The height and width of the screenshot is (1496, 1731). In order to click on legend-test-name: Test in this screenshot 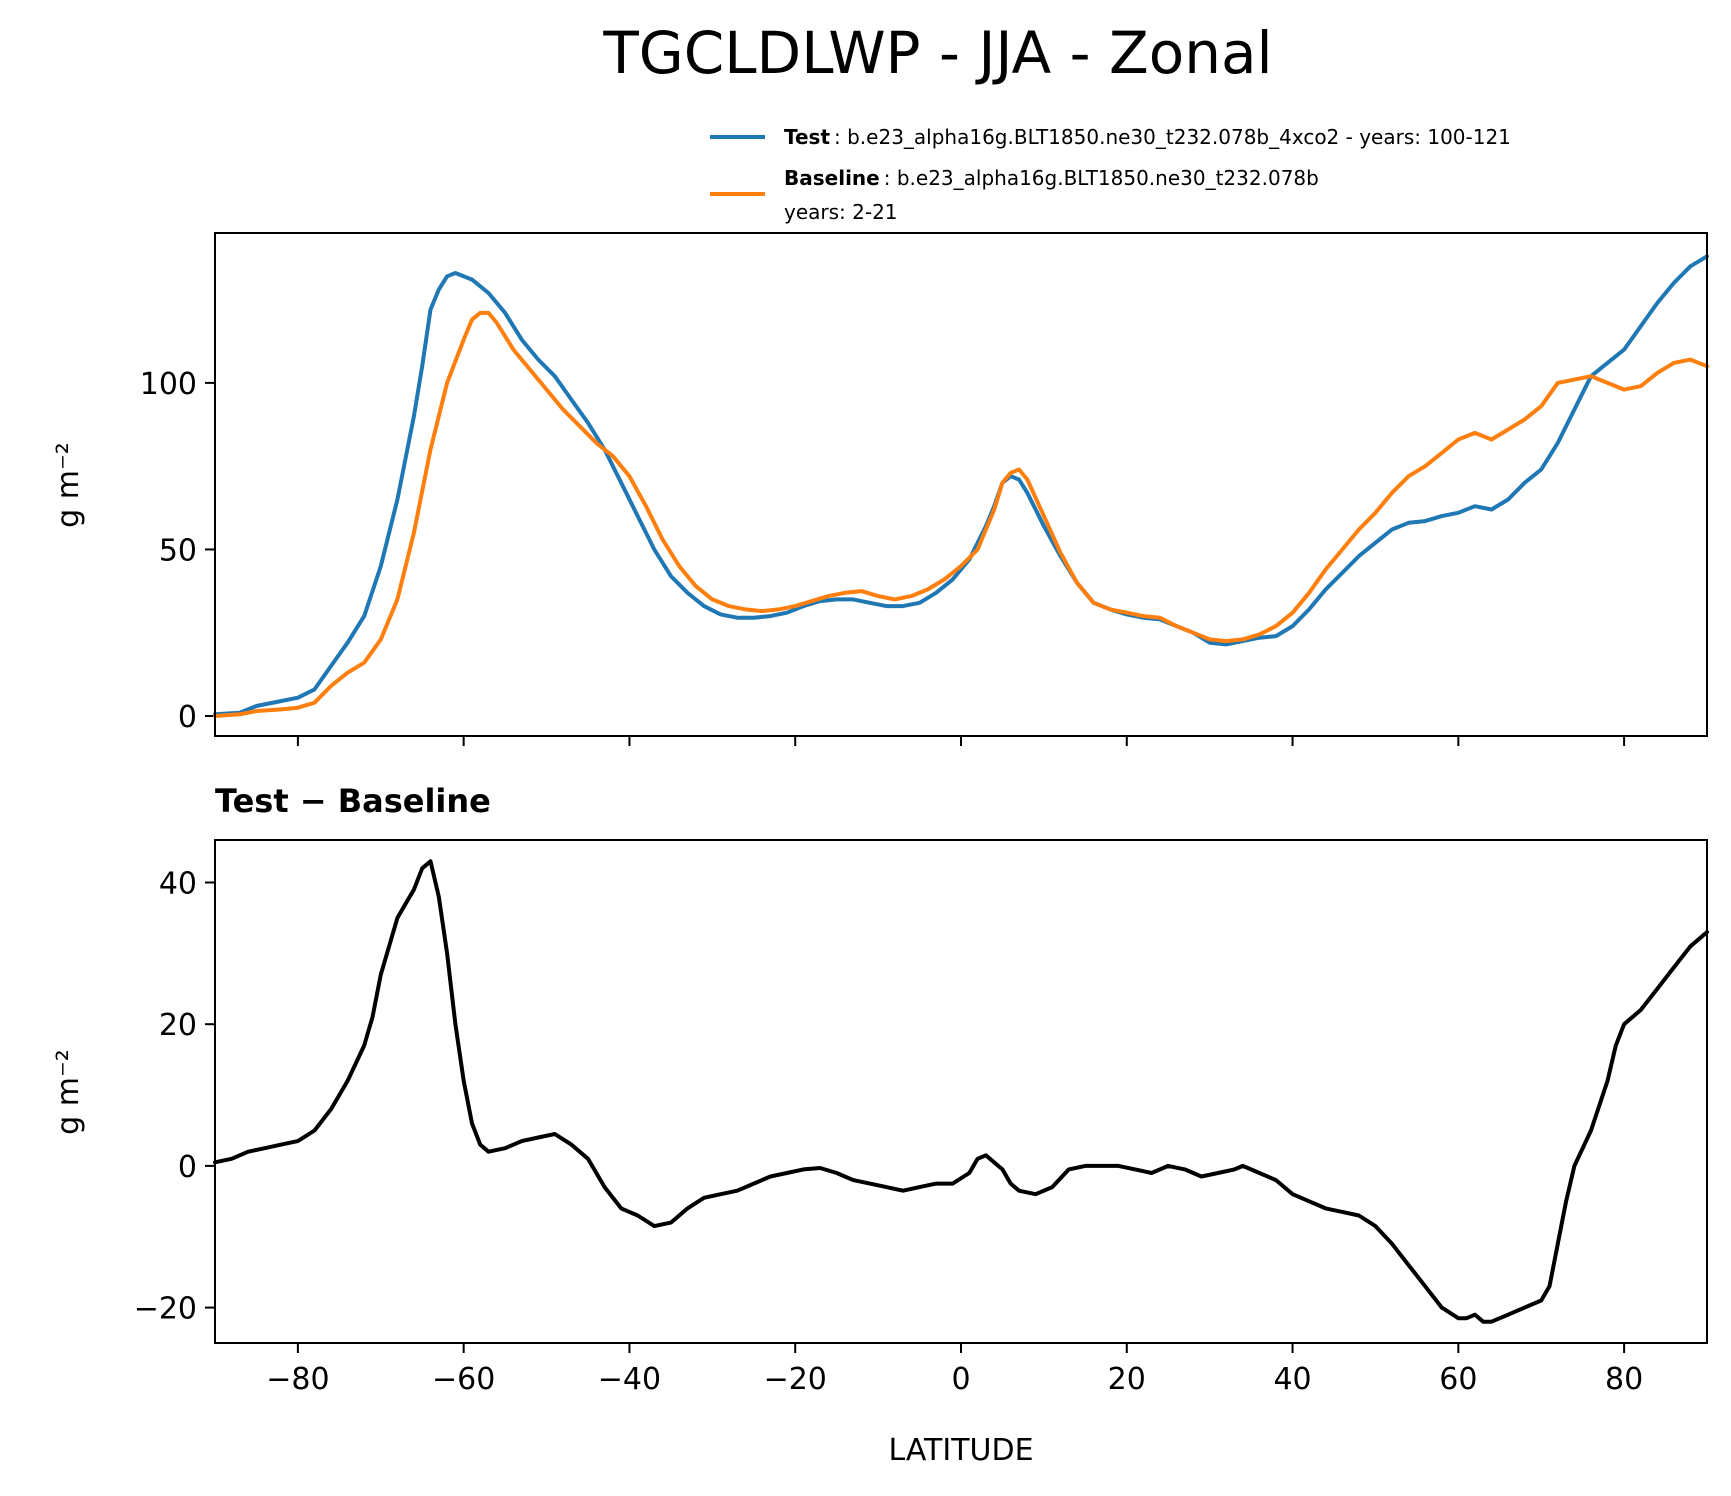, I will do `click(807, 137)`.